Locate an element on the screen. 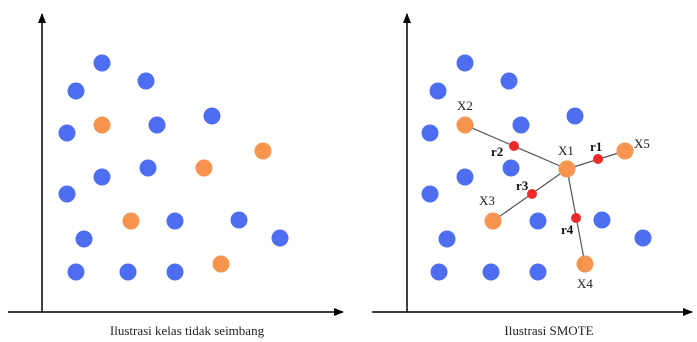  minority-point-x2 is located at coordinates (465, 125).